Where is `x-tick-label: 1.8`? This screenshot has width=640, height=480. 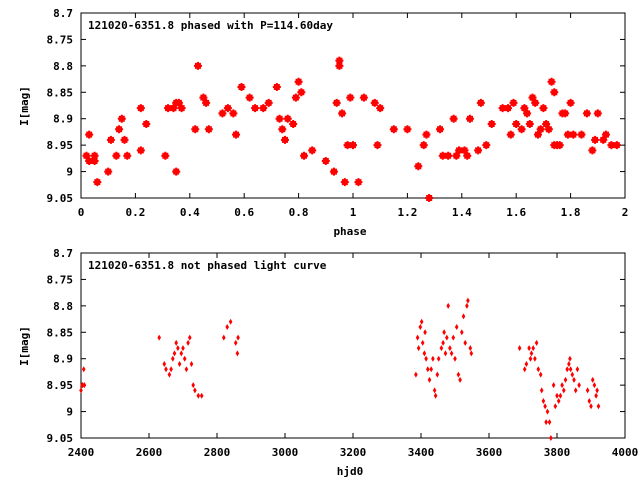
x-tick-label: 1.8 is located at coordinates (571, 212).